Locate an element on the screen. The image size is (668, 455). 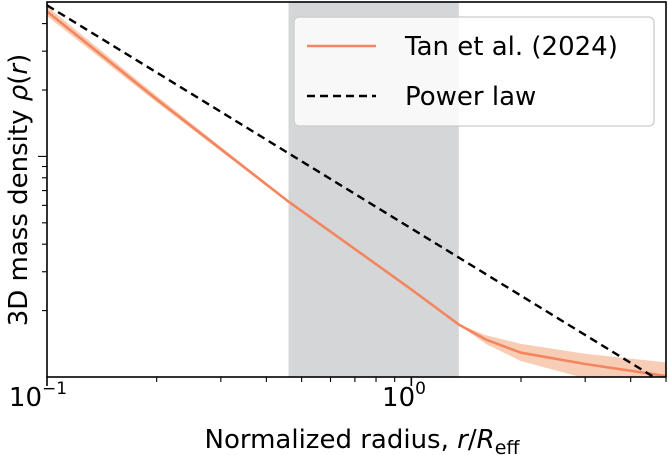
y-axis-ticks is located at coordinates (42, 167).